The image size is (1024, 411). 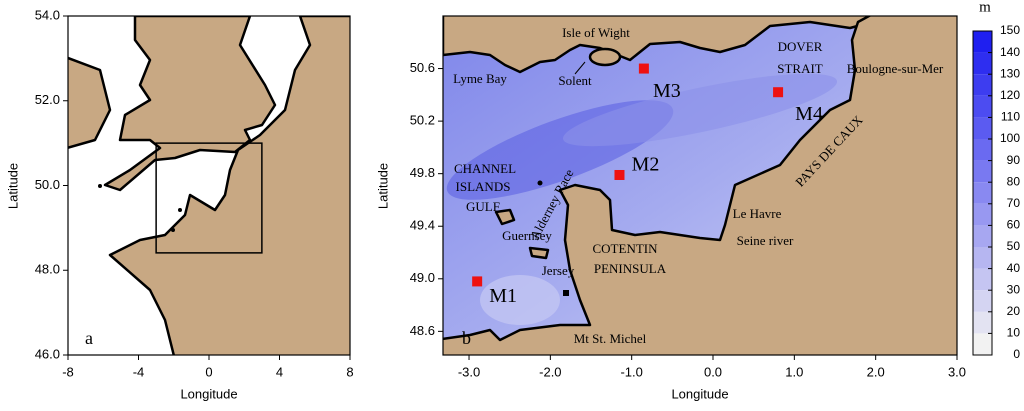 I want to click on place-label: Le Havre, so click(x=757, y=213).